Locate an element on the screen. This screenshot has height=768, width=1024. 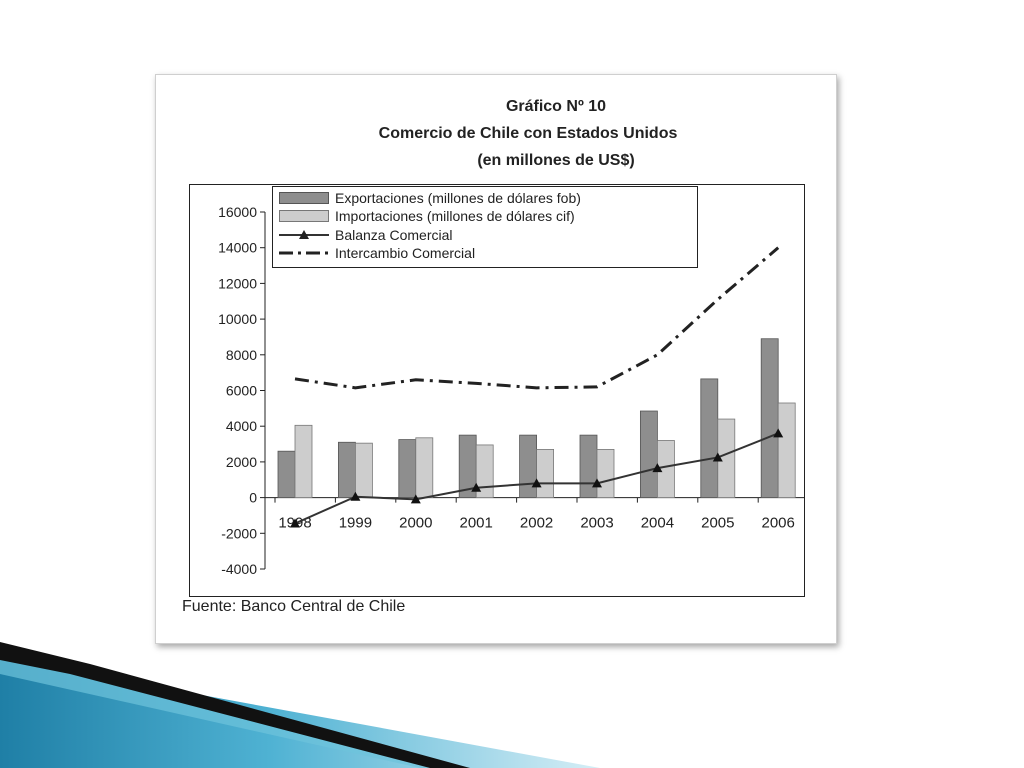
bar-imports-2006 is located at coordinates (786, 450).